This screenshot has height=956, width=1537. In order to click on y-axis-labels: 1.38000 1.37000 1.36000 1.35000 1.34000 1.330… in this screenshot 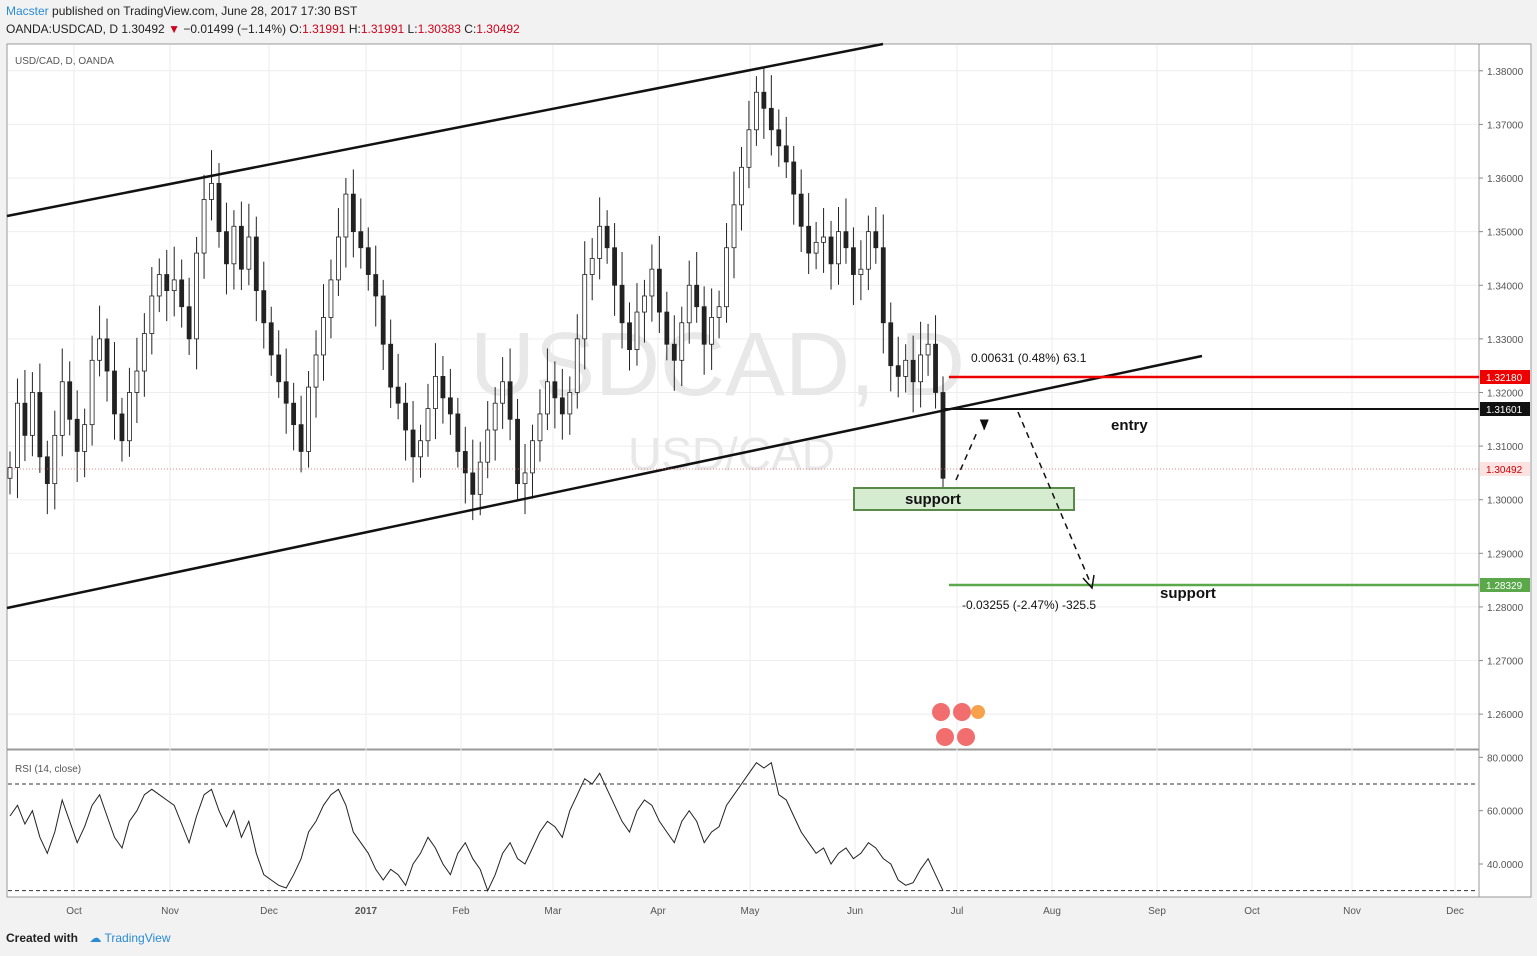, I will do `click(1501, 394)`.